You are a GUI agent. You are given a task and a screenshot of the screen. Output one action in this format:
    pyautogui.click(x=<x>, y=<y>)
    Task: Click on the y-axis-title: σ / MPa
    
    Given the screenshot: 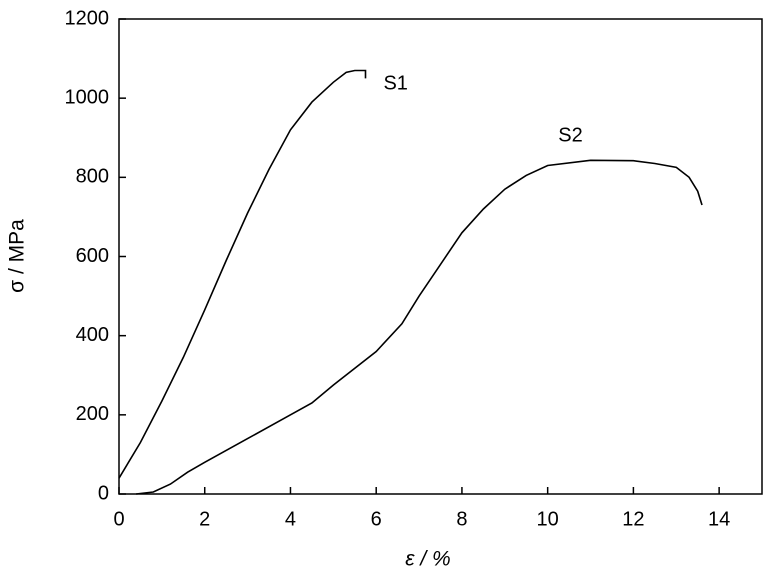 What is the action you would take?
    pyautogui.click(x=17, y=256)
    